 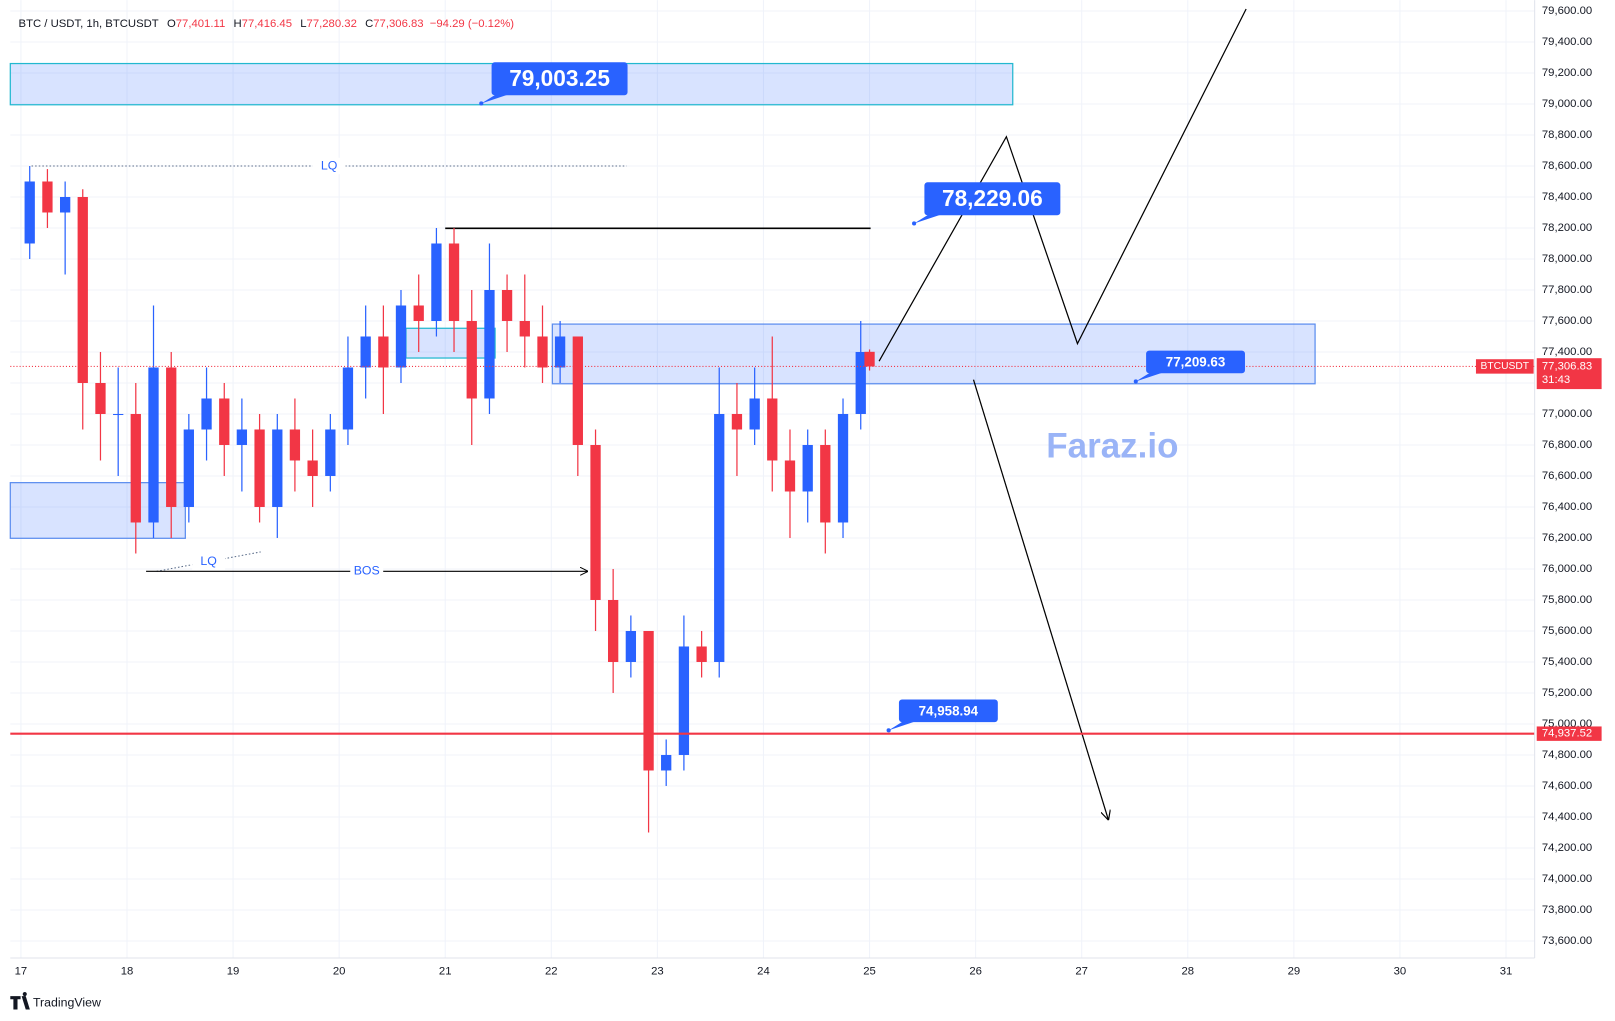 I want to click on header-part: 77,280.32, so click(x=332, y=24).